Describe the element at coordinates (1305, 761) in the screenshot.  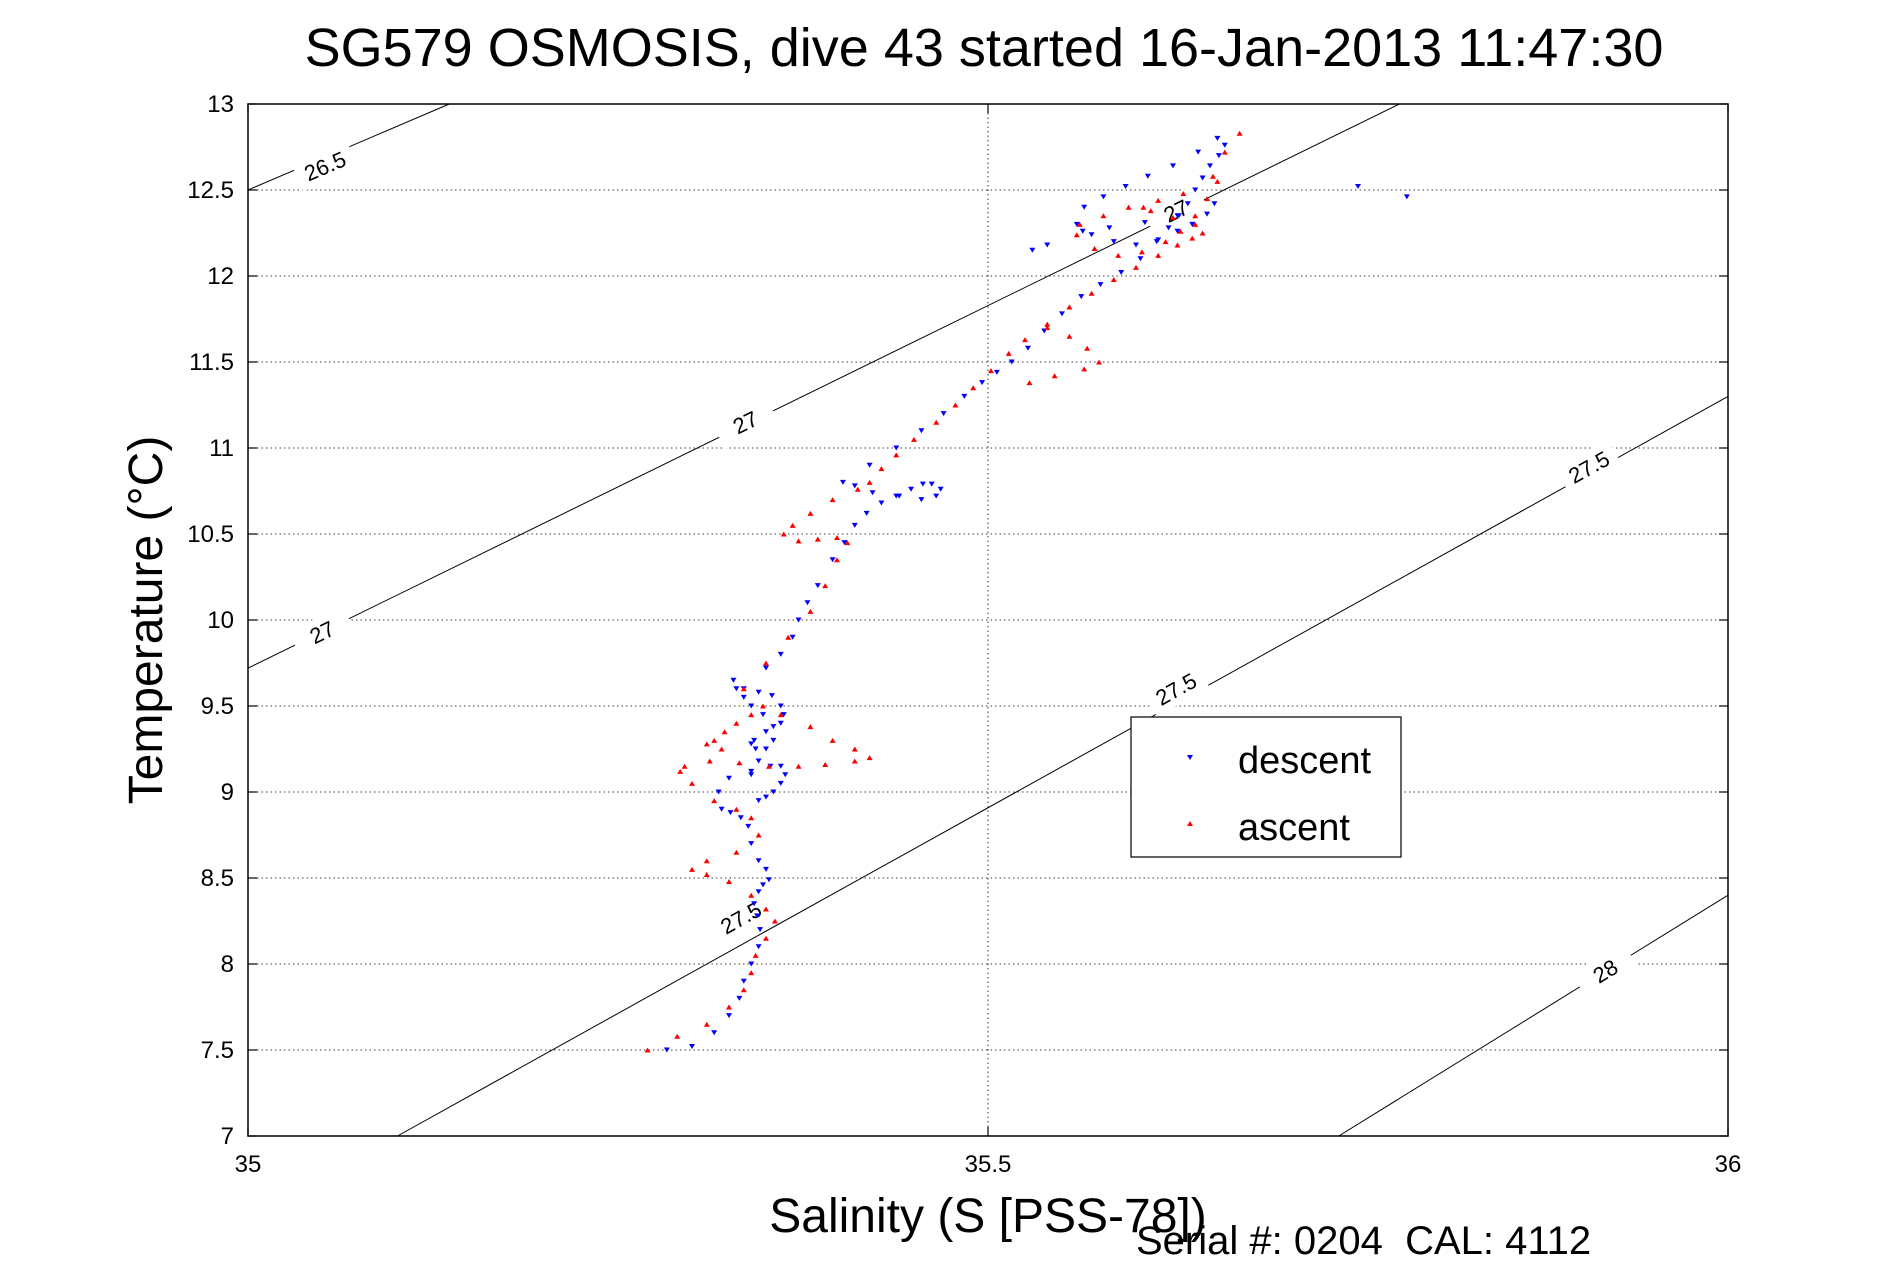
I see `legend-descent-label: descent` at that location.